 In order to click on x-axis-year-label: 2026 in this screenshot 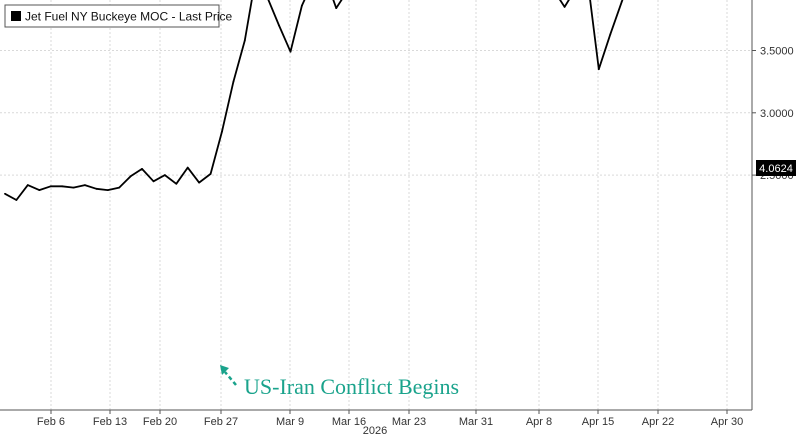, I will do `click(375, 431)`.